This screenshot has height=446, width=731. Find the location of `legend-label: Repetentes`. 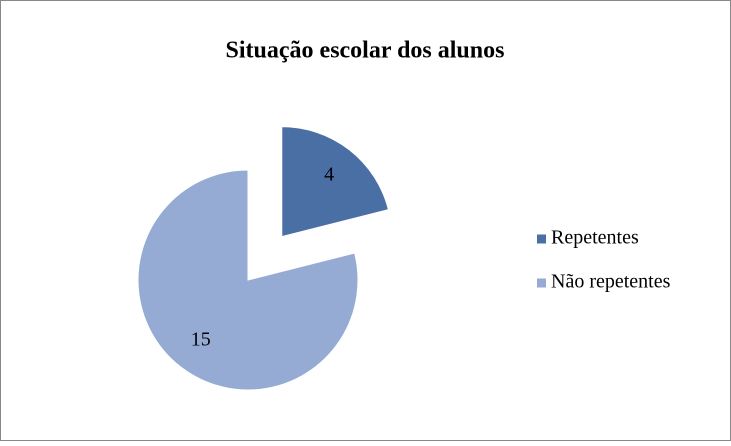

legend-label: Repetentes is located at coordinates (595, 238).